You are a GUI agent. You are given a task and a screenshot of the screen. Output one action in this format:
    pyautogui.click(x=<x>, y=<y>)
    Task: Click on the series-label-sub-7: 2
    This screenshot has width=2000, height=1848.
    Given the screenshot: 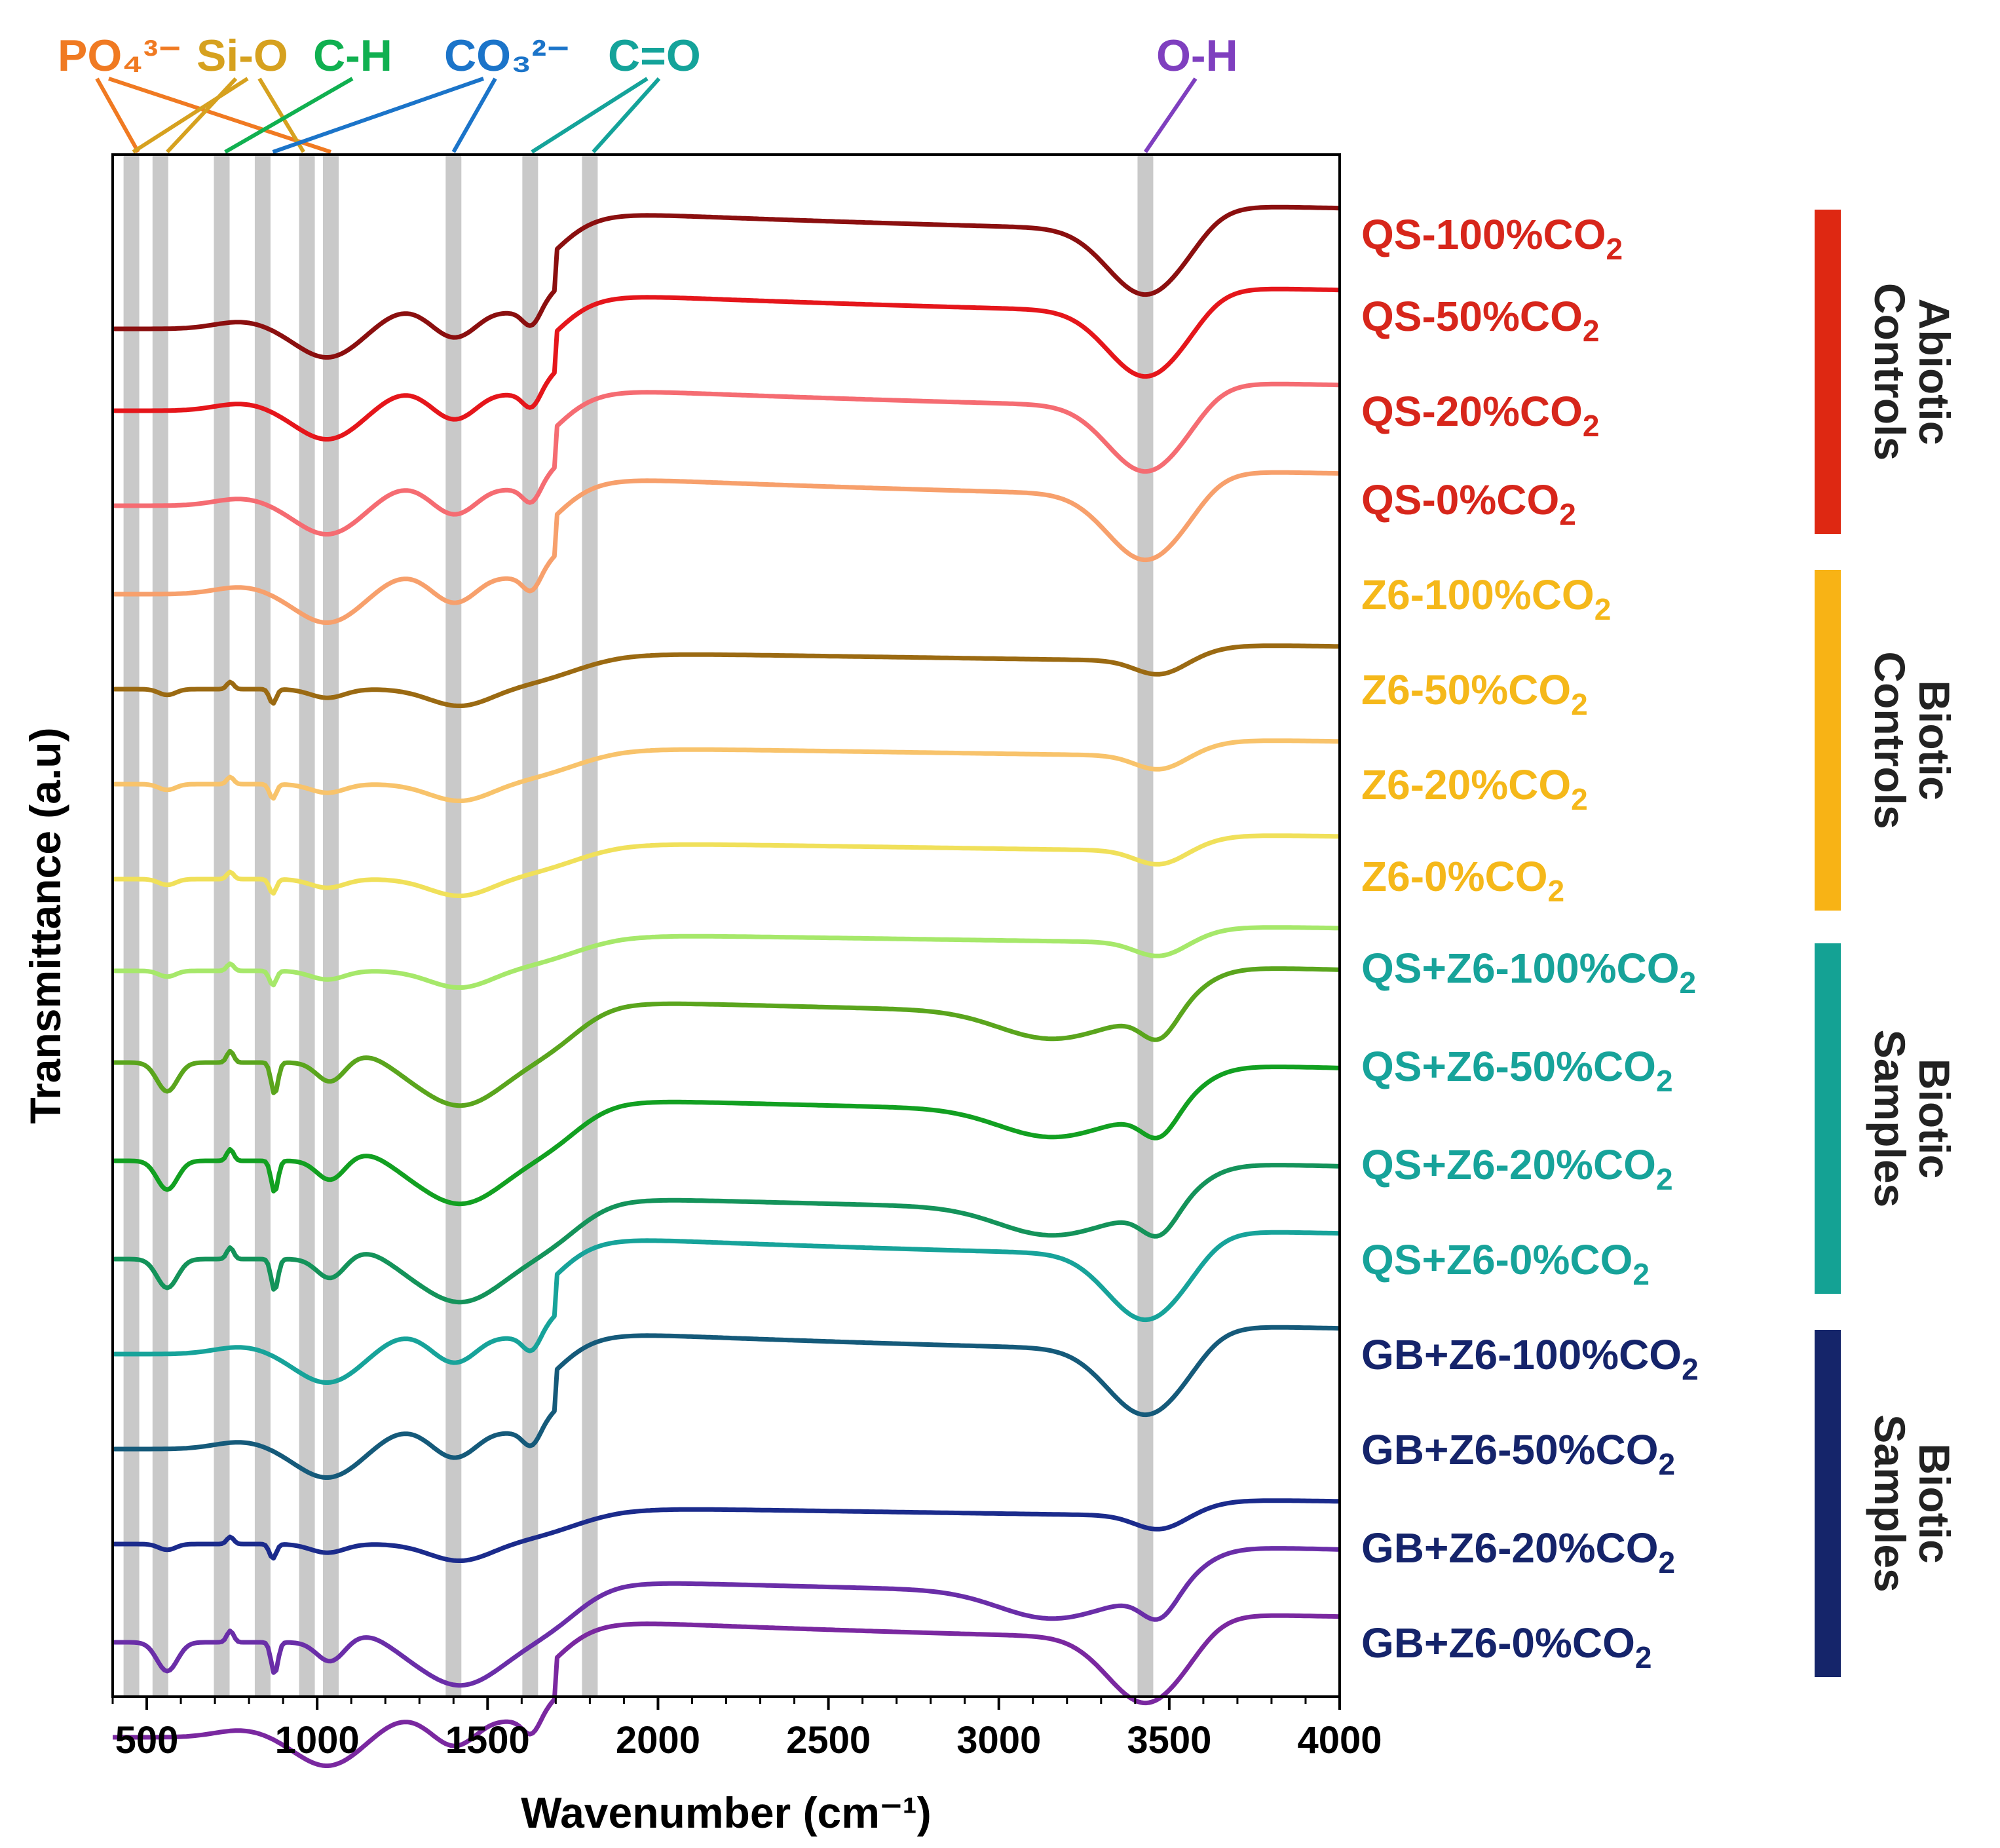 What is the action you would take?
    pyautogui.click(x=1556, y=891)
    